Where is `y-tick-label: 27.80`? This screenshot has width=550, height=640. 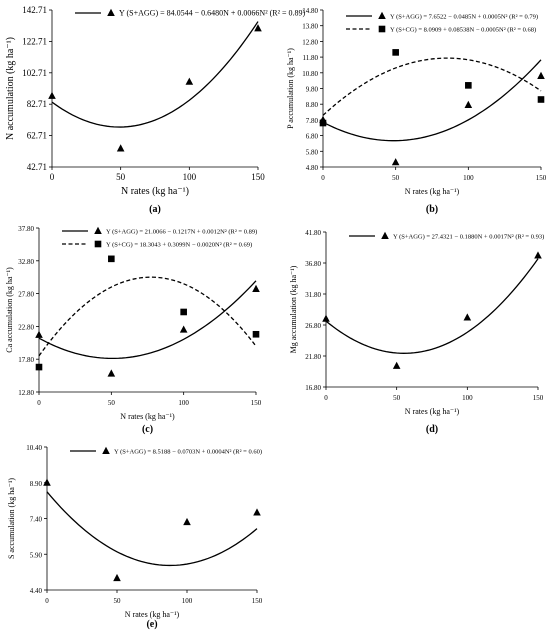 y-tick-label: 27.80 is located at coordinates (26, 295).